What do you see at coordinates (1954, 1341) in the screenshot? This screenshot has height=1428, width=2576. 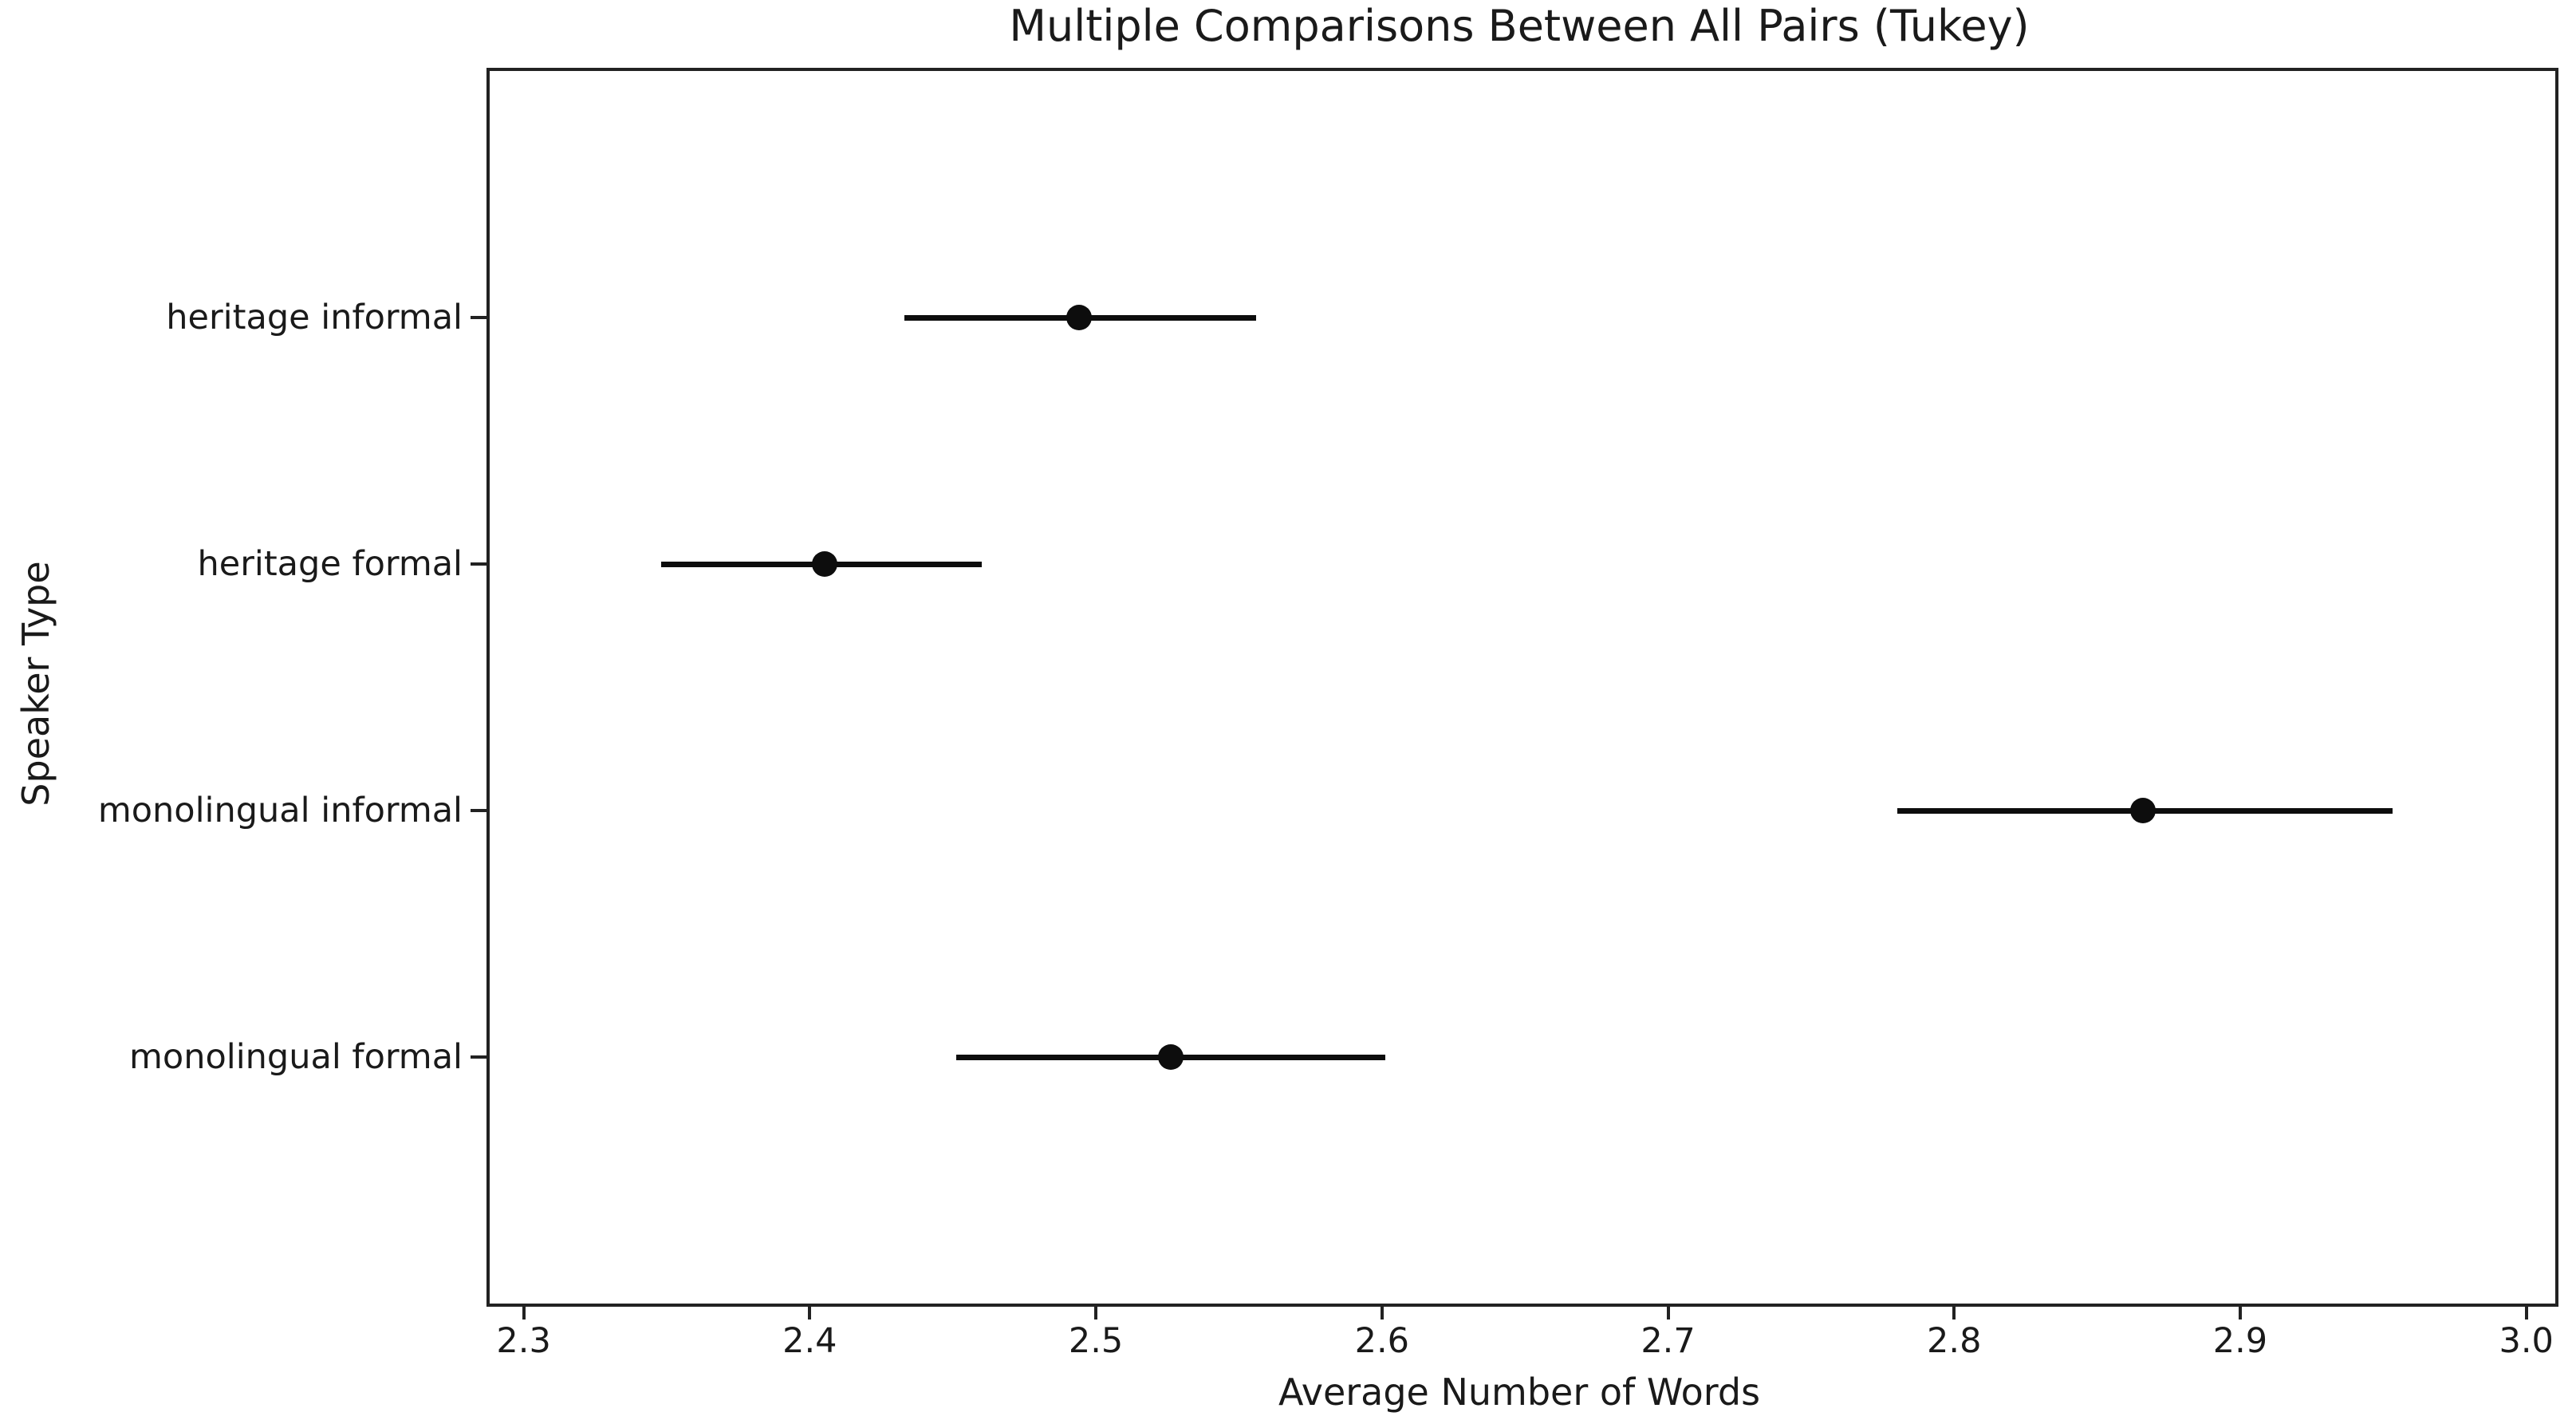 I see `x-tick-label: 2.8` at bounding box center [1954, 1341].